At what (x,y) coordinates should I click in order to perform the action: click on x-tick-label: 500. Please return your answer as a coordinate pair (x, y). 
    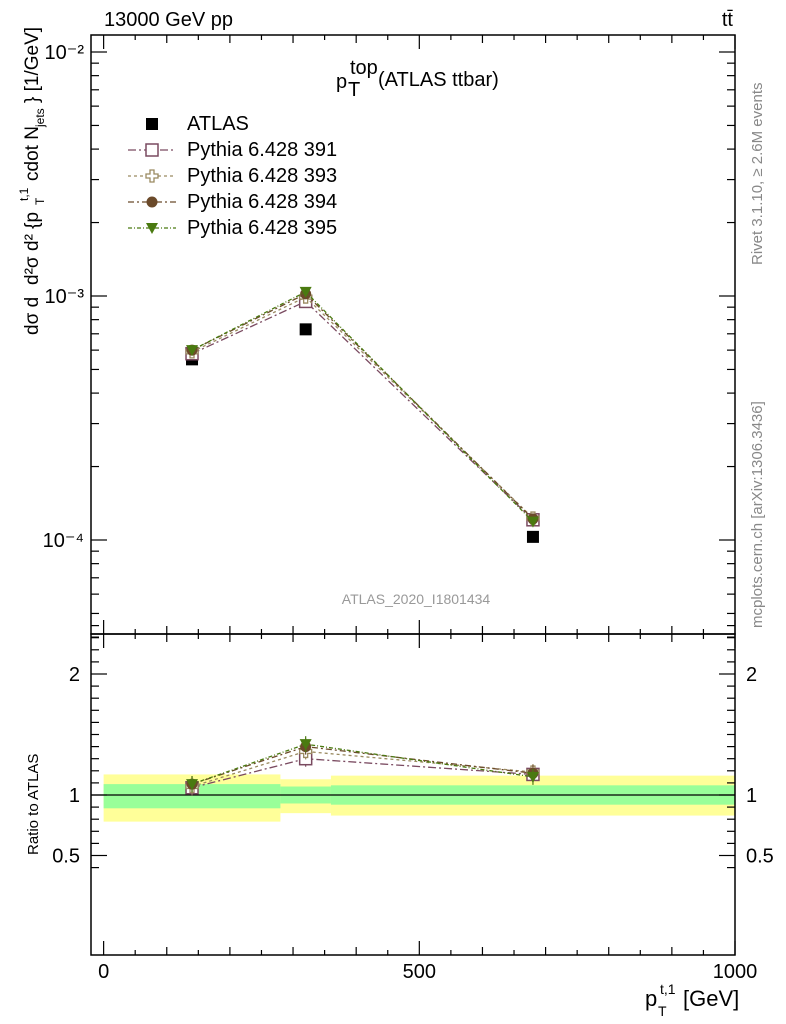
    Looking at the image, I should click on (419, 972).